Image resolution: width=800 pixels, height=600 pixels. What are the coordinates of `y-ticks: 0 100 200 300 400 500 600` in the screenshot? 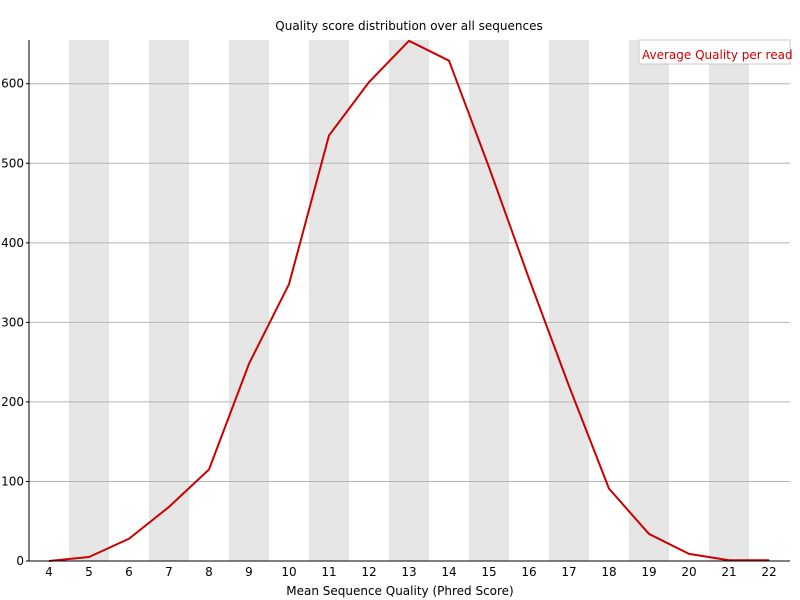 It's located at (15, 322).